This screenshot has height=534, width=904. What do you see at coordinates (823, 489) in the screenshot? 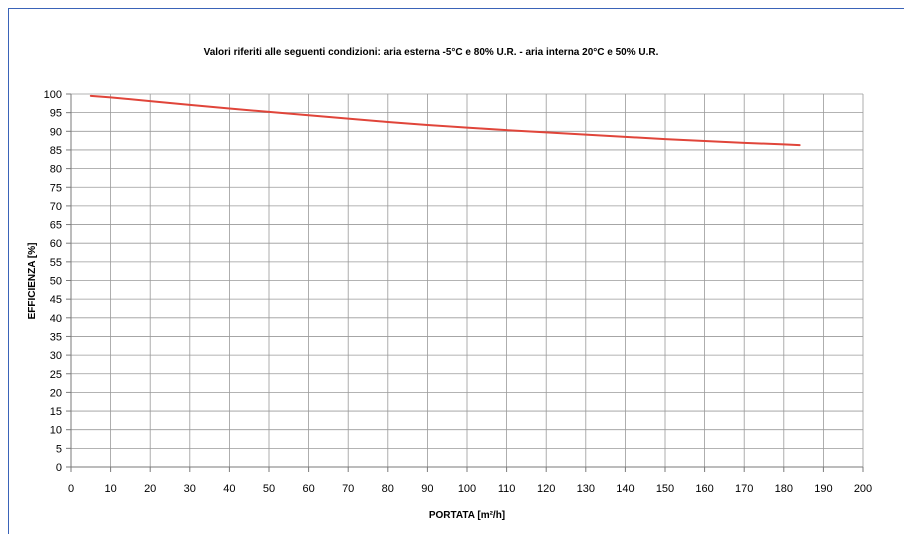
I see `x-tick-label-190: 190` at bounding box center [823, 489].